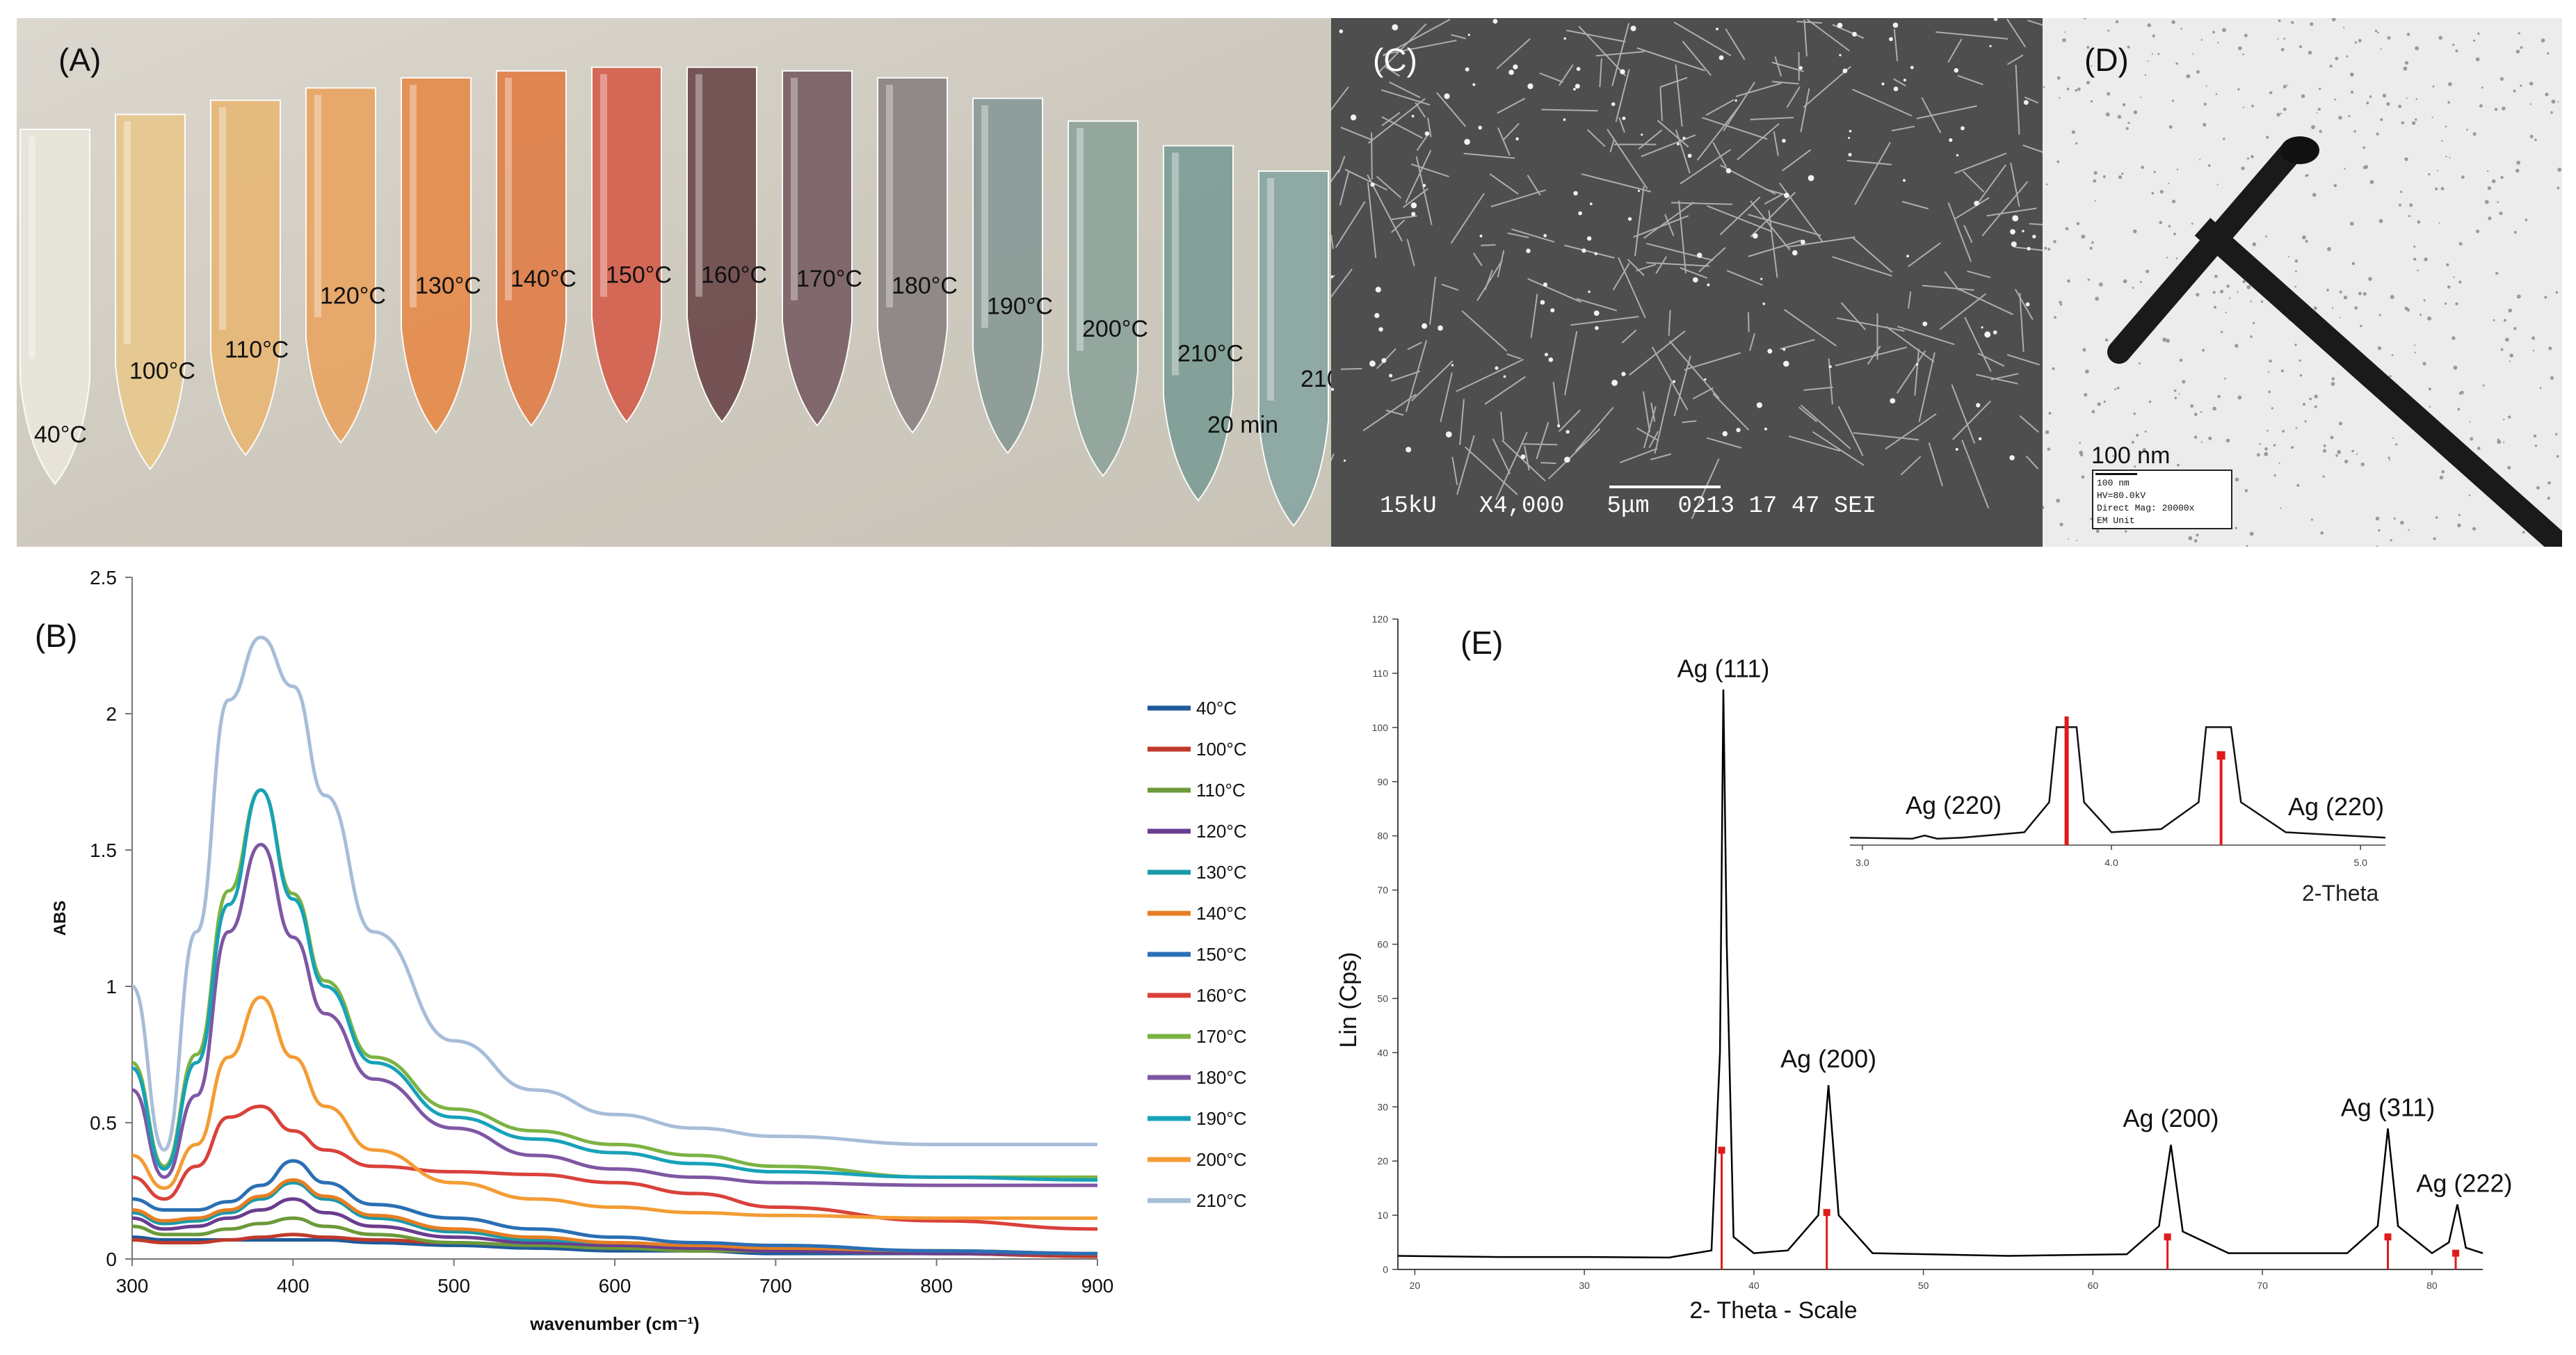  Describe the element at coordinates (1316, 379) in the screenshot. I see `tube-temperature-label: 210°C` at that location.